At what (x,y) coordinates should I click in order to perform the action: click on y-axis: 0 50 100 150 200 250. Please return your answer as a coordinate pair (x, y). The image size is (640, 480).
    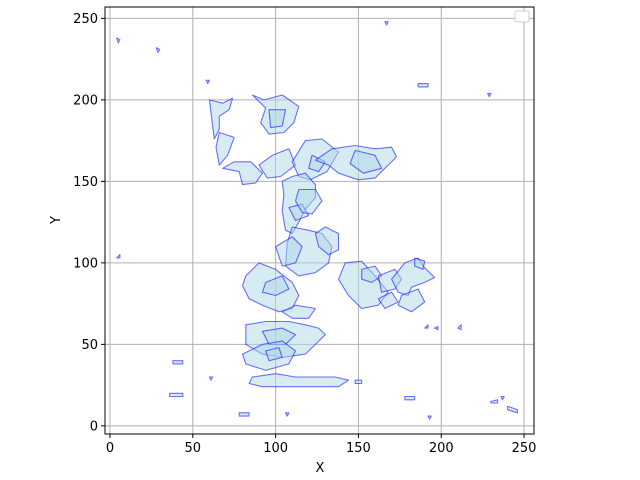
    Looking at the image, I should click on (89, 223).